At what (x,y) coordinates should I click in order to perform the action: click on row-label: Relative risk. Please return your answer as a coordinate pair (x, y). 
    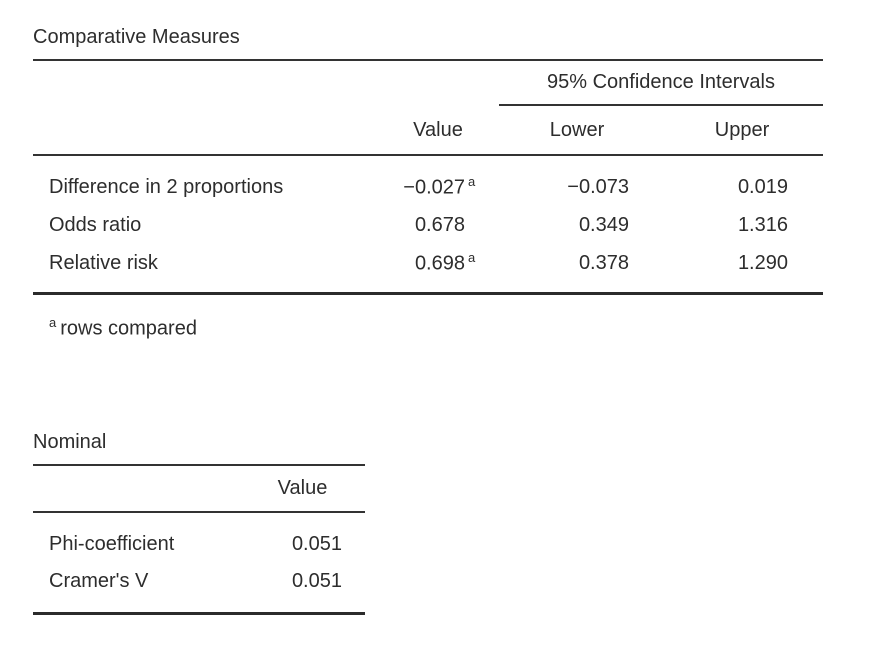
    Looking at the image, I should click on (103, 262).